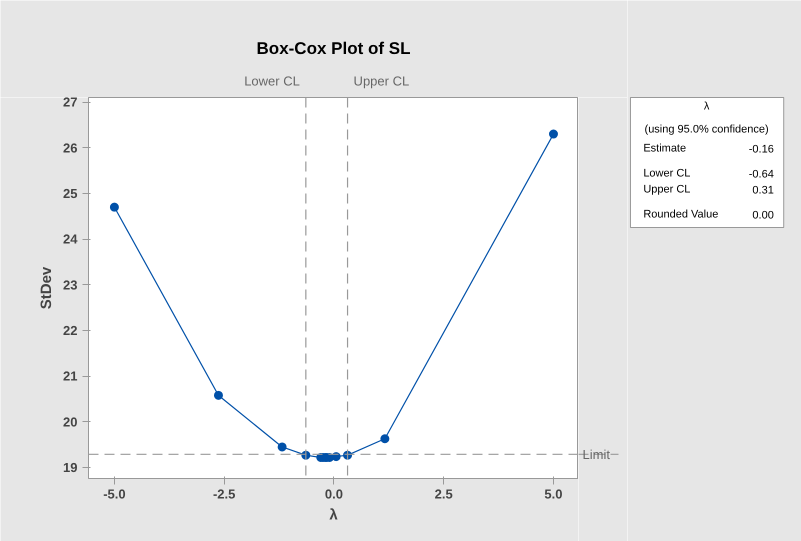  What do you see at coordinates (333, 48) in the screenshot?
I see `chart-title: Box-Cox Plot of SL` at bounding box center [333, 48].